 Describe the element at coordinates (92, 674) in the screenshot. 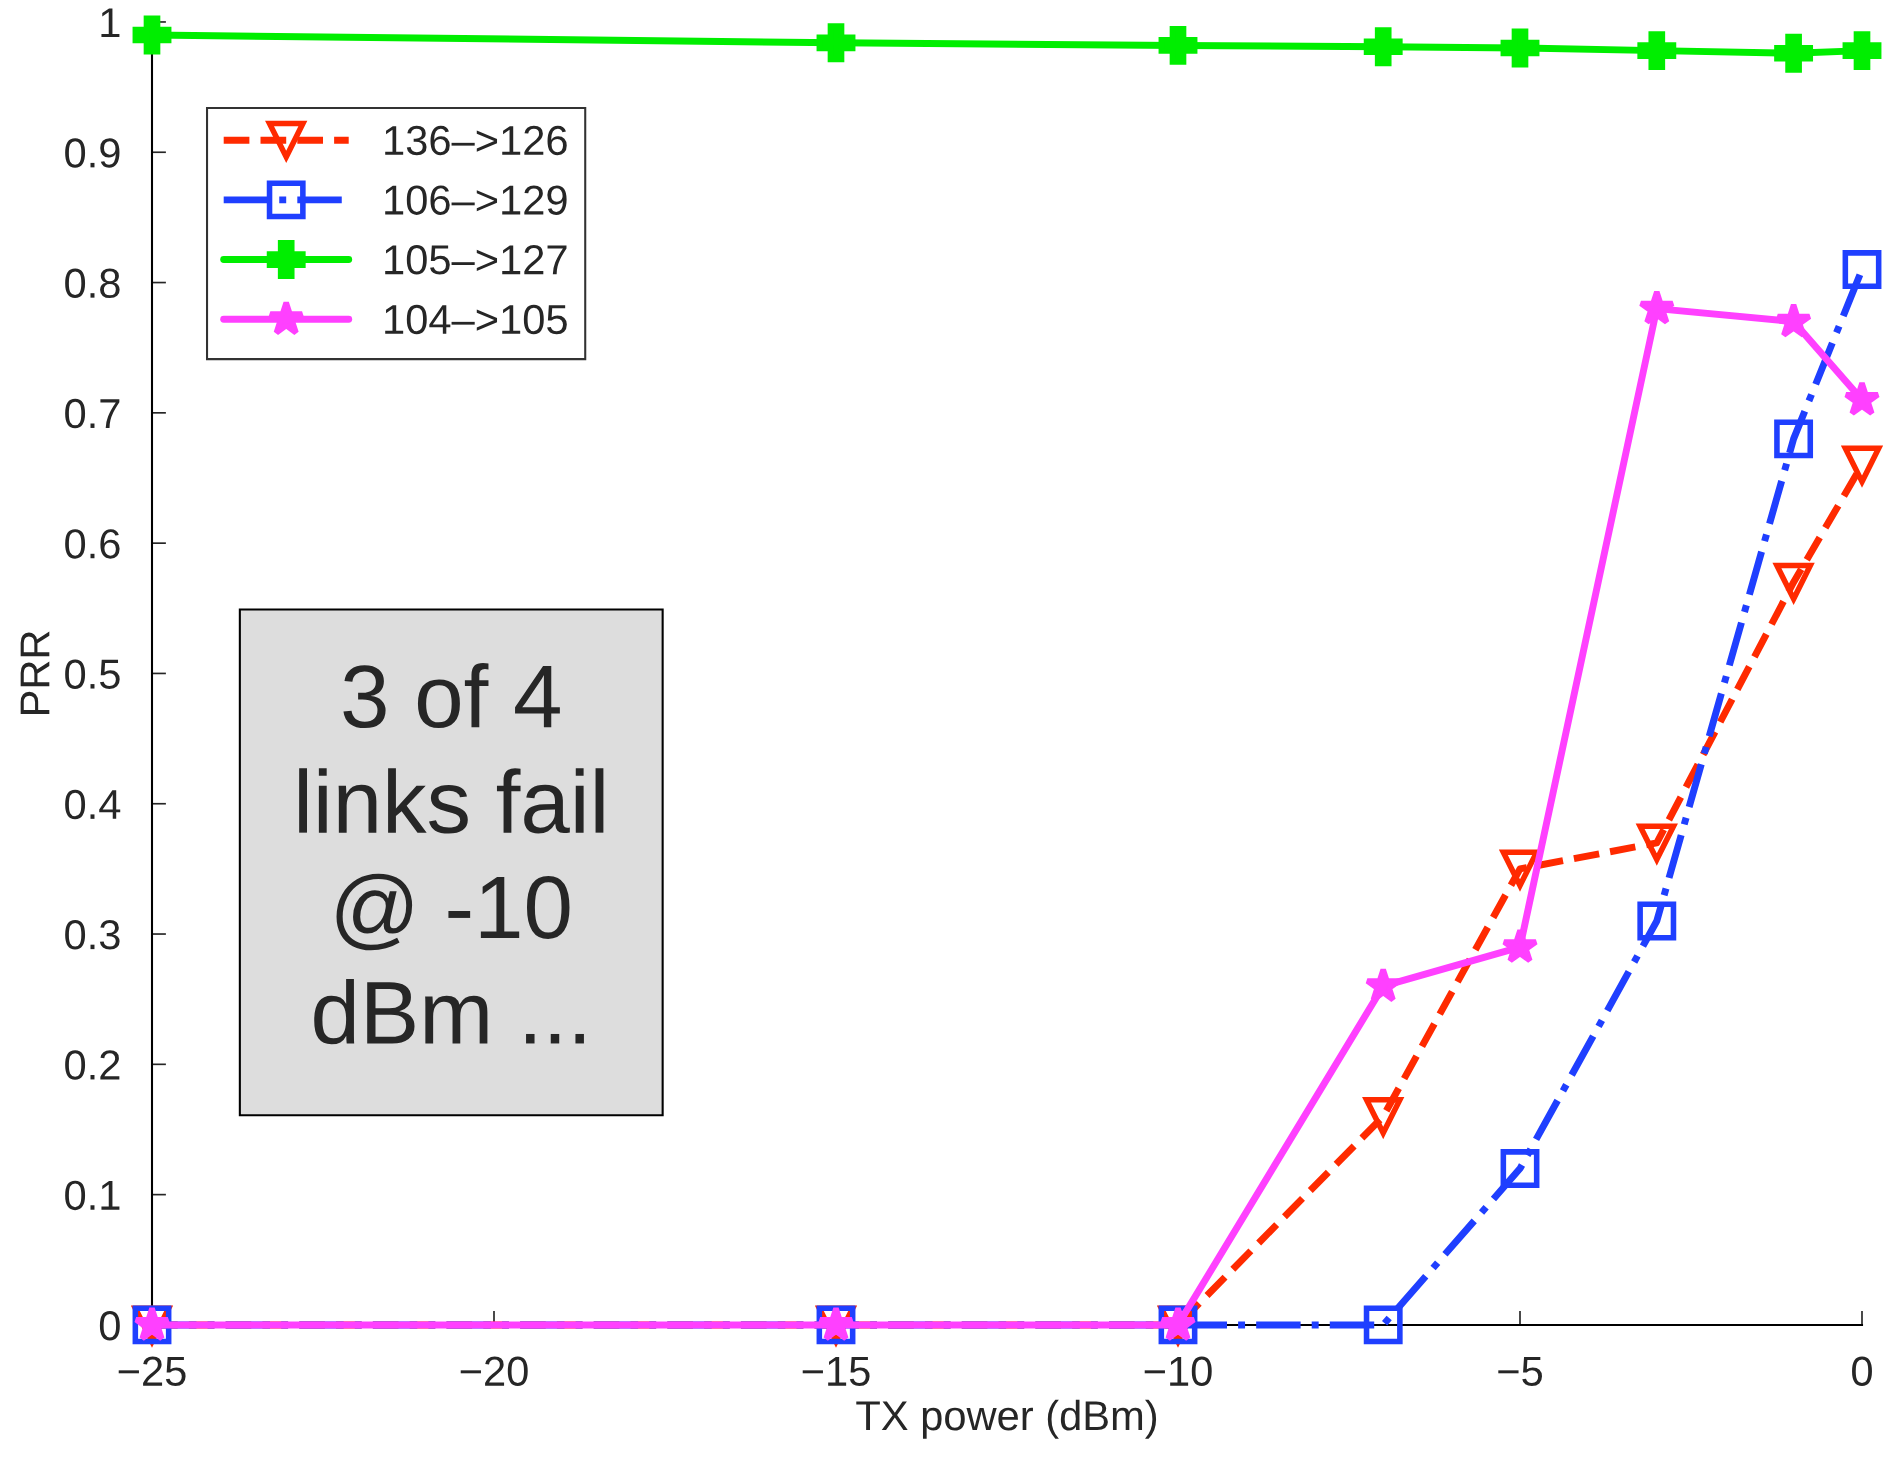

I see `y-tick-label: 0.5` at that location.